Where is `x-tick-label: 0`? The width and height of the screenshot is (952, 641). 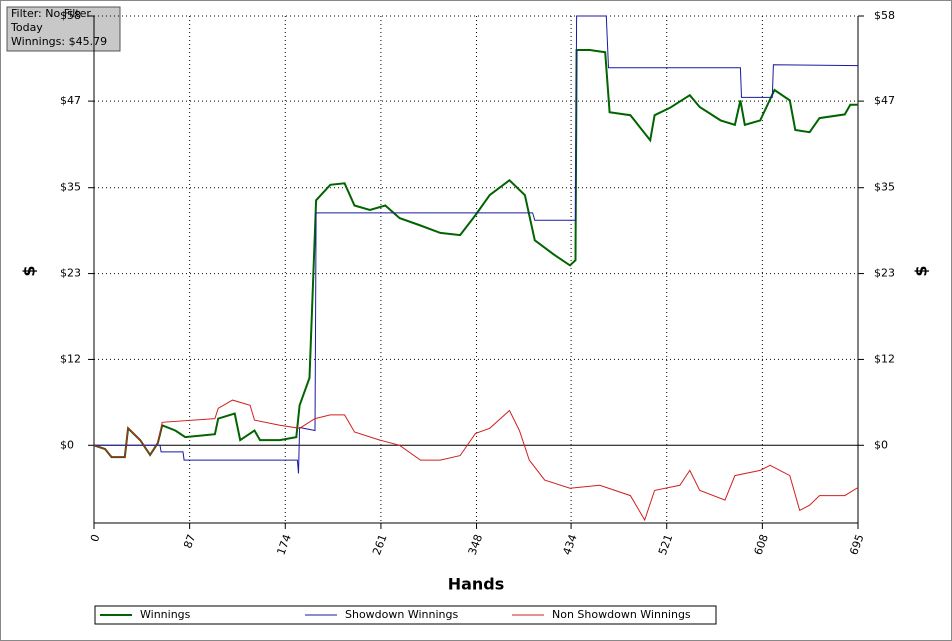
x-tick-label: 0 is located at coordinates (95, 538).